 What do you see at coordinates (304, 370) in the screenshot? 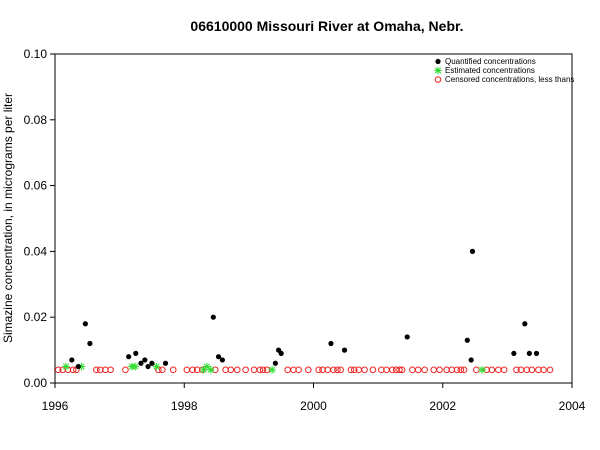
I see `series-open-circle` at bounding box center [304, 370].